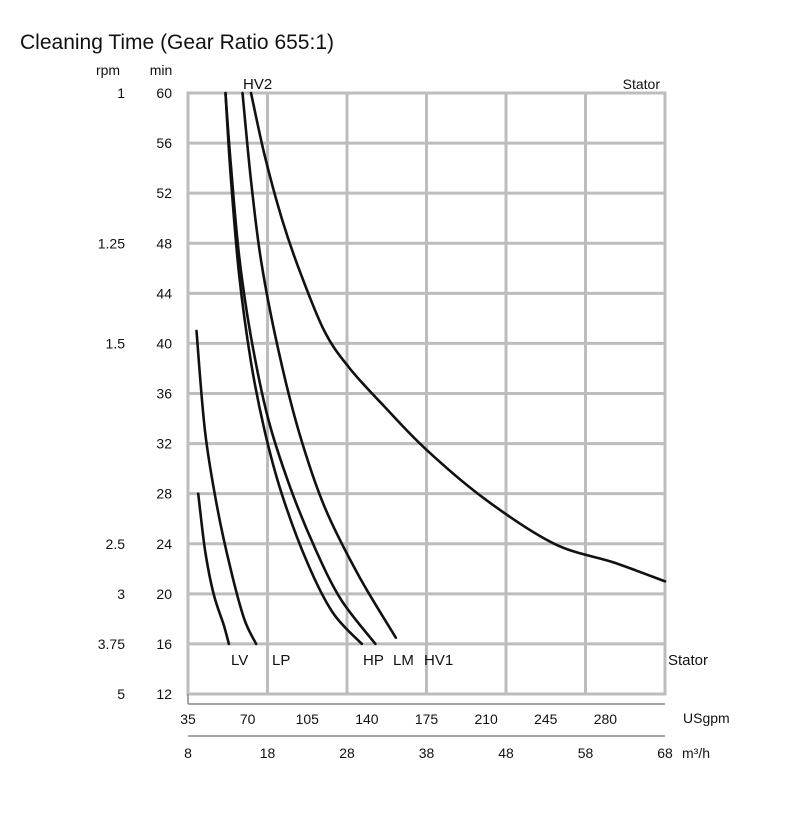 The width and height of the screenshot is (800, 814). Describe the element at coordinates (161, 70) in the screenshot. I see `y-axis-unit: min` at that location.